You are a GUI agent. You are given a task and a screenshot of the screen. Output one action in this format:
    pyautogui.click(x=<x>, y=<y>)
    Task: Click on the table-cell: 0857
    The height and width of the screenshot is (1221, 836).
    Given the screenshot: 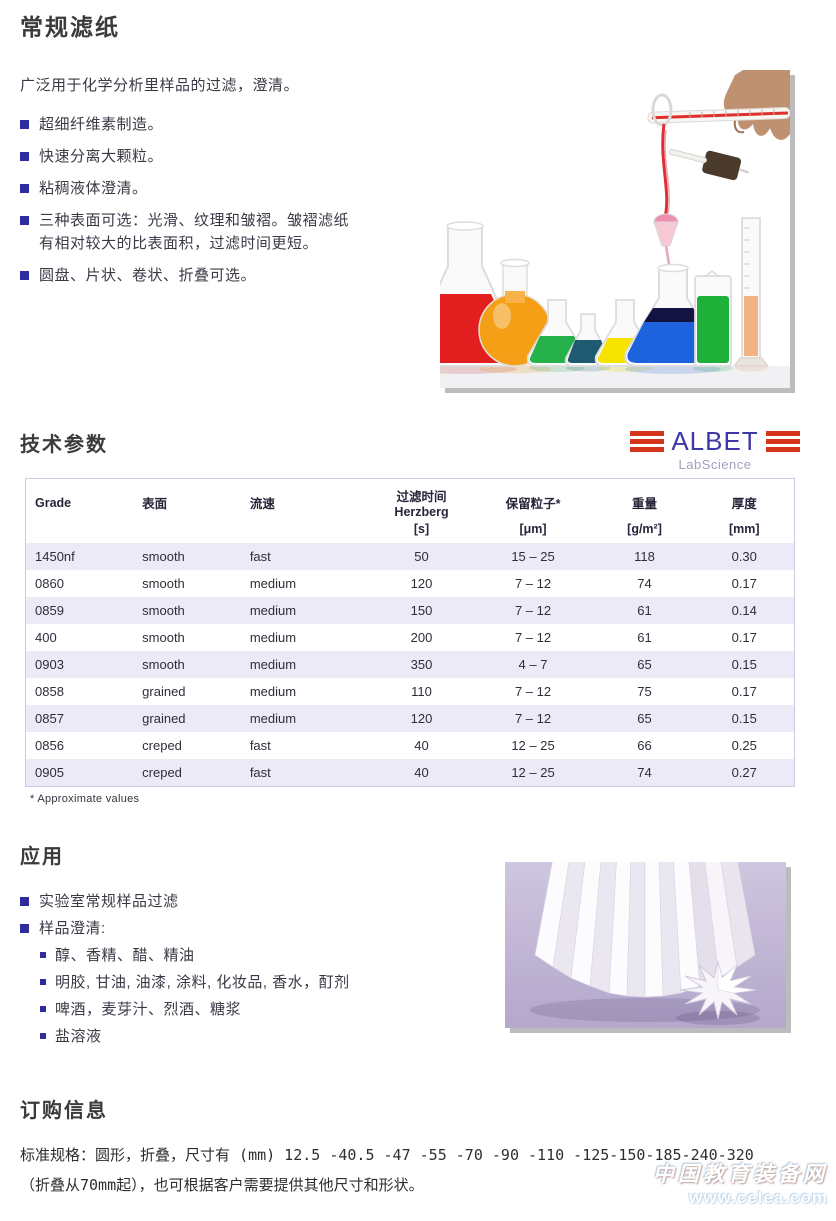 What is the action you would take?
    pyautogui.click(x=49, y=718)
    